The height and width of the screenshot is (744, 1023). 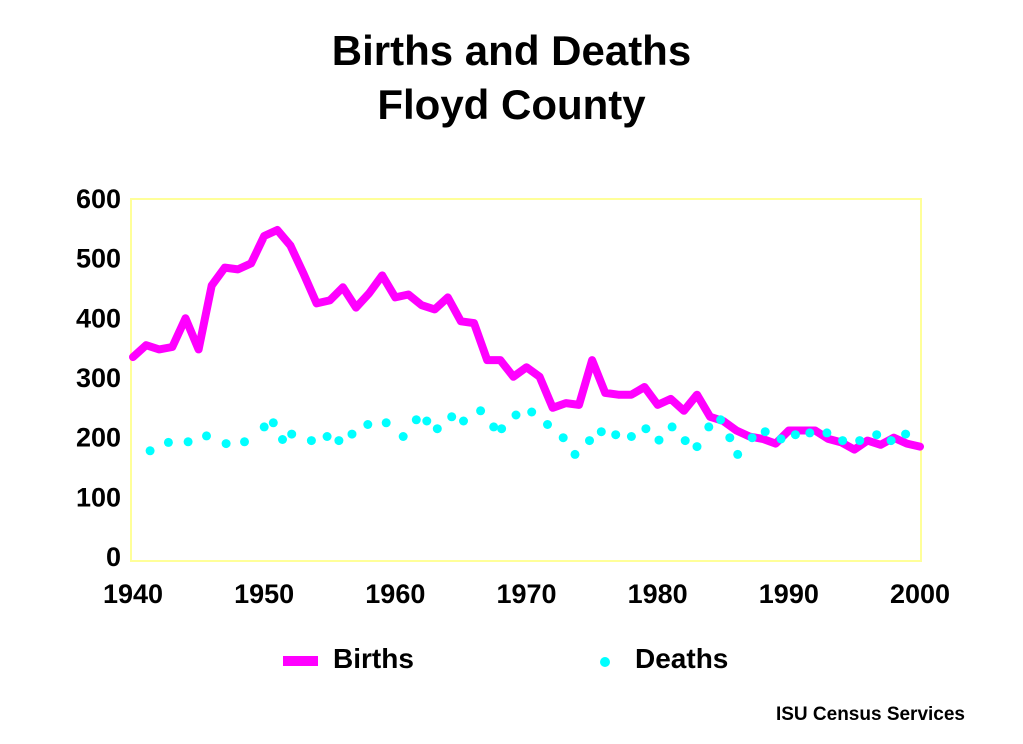 What do you see at coordinates (133, 594) in the screenshot?
I see `x-tick-label: 1940` at bounding box center [133, 594].